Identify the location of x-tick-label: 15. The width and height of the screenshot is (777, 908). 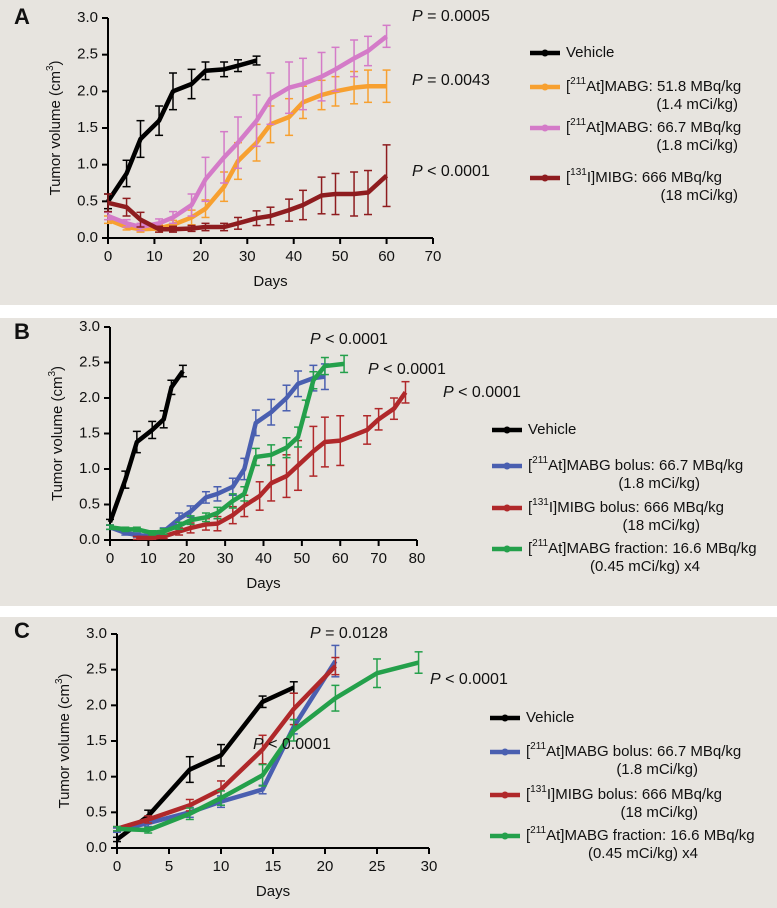
(273, 866).